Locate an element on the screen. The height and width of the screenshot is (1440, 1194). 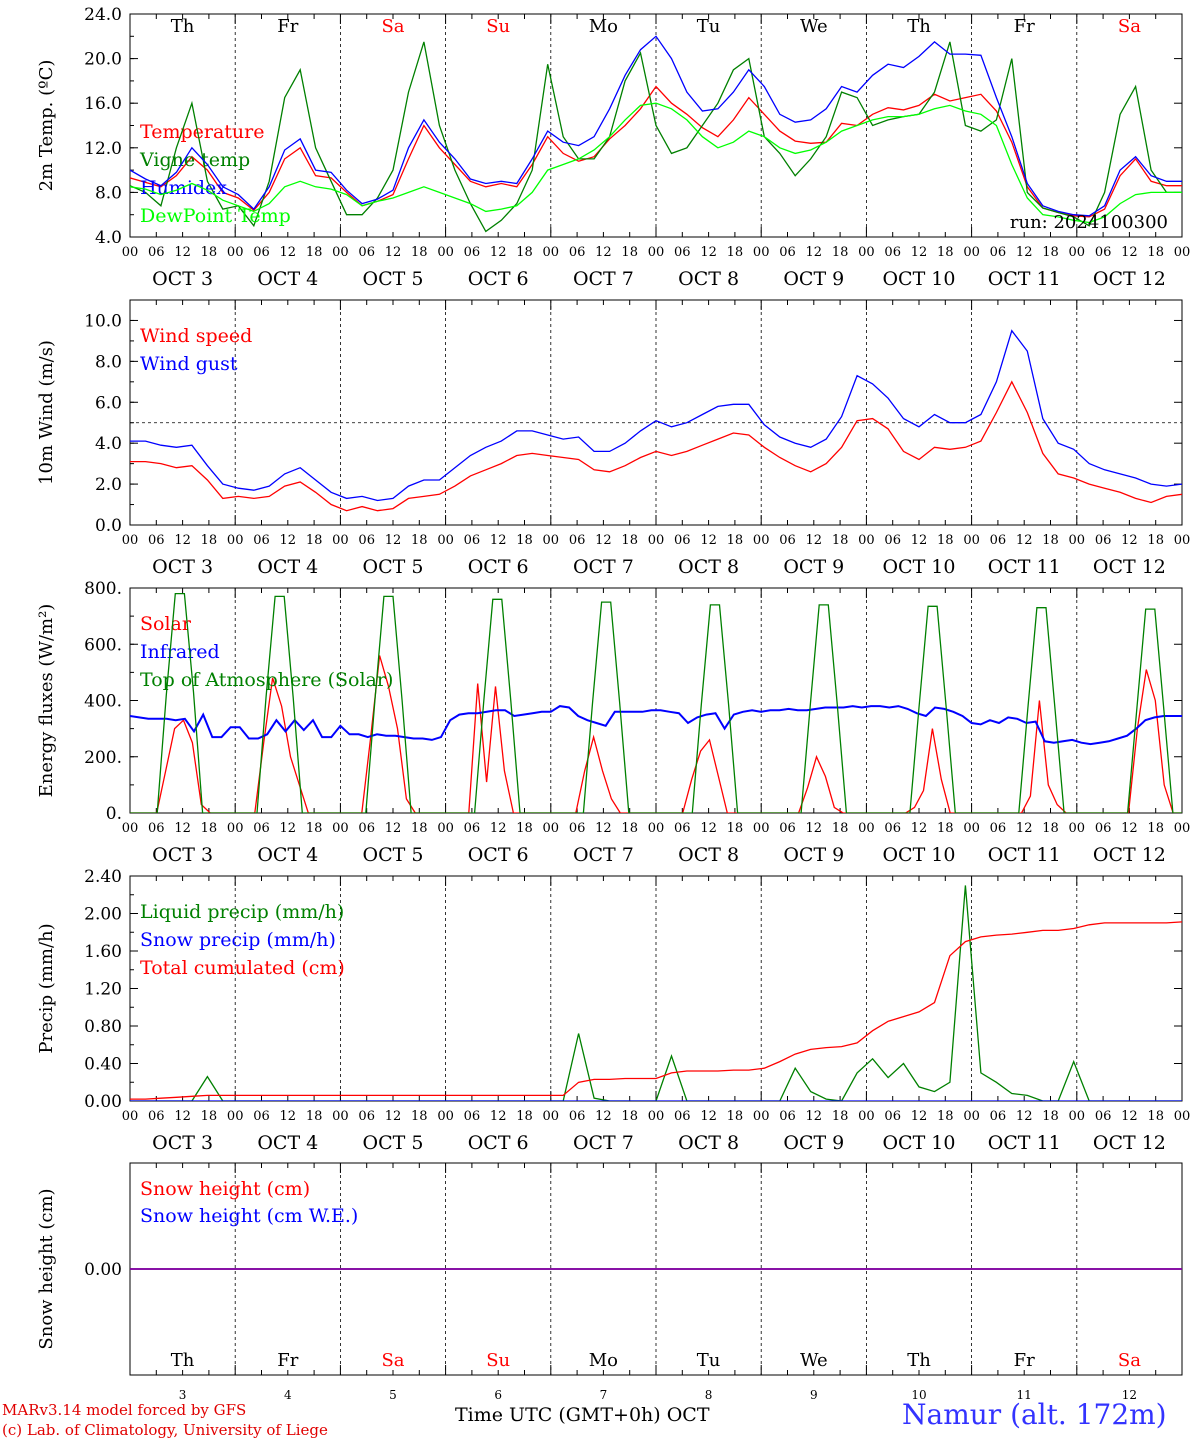
y-tick-label: 400. is located at coordinates (103, 702).